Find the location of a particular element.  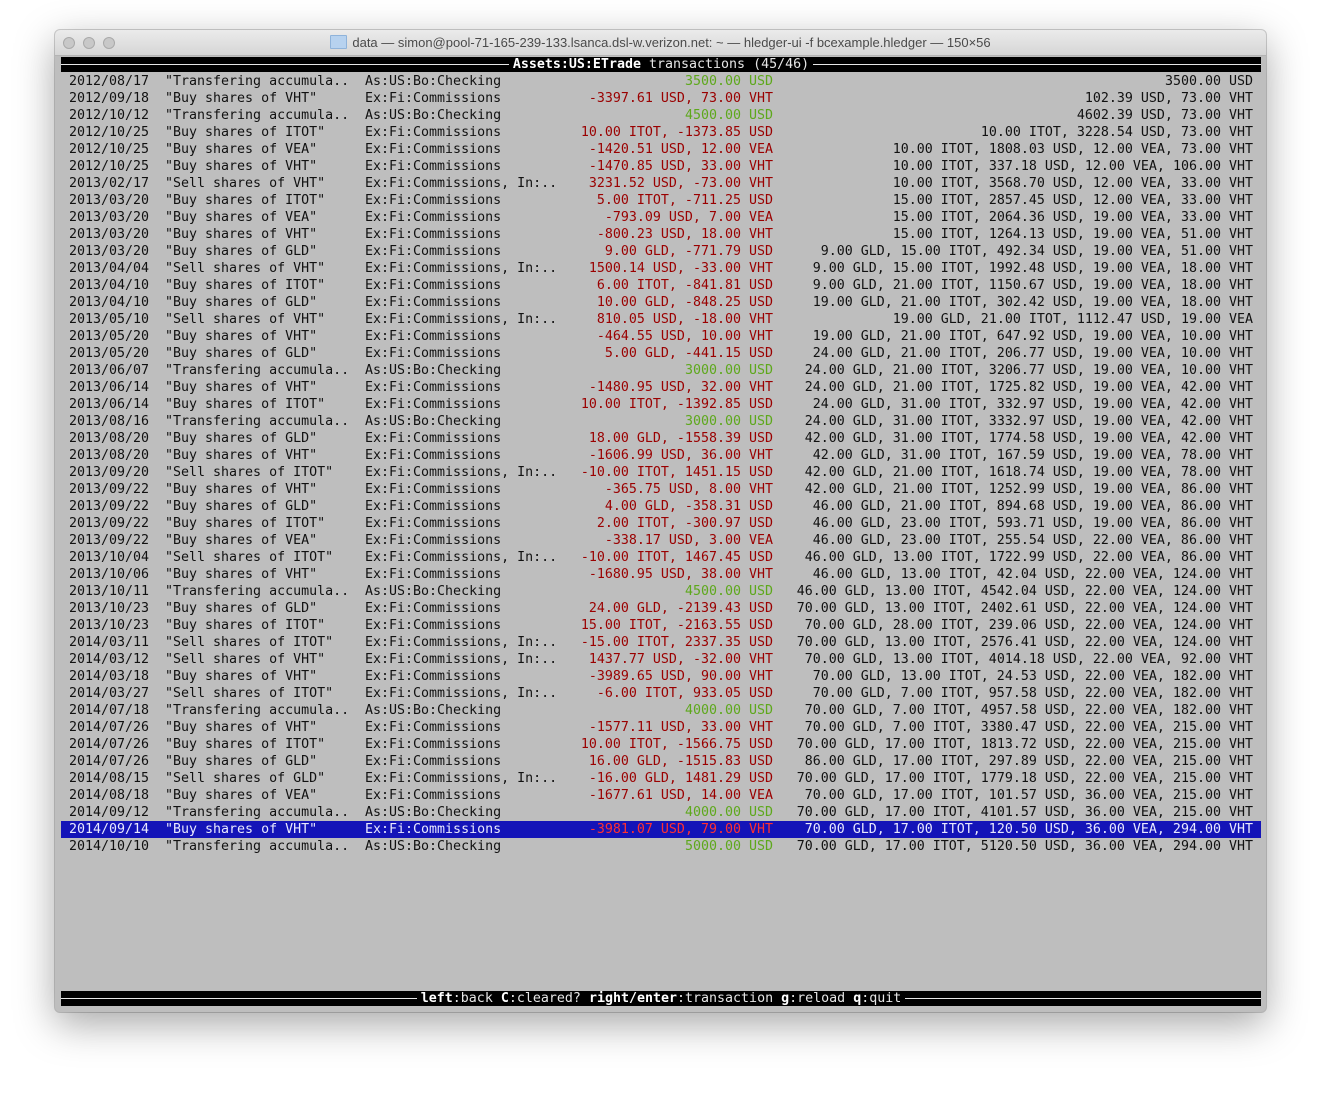

date: 2014/07/18 is located at coordinates (109, 710).